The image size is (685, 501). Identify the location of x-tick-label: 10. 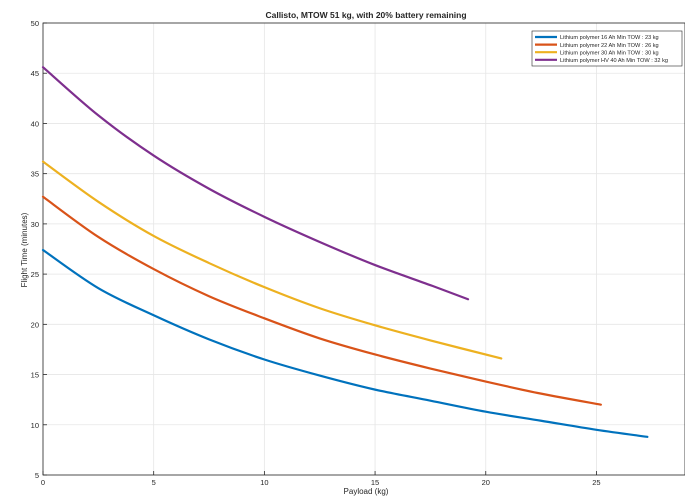
(264, 482).